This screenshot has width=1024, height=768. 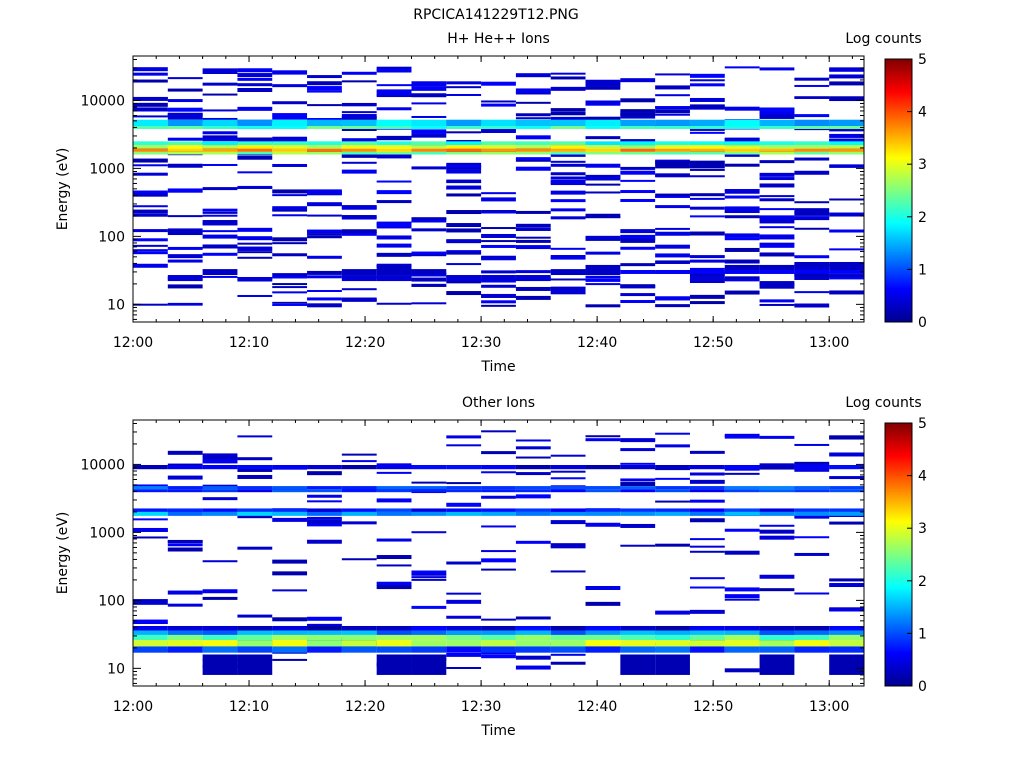 I want to click on x-tick-label: 12:20, so click(x=365, y=343).